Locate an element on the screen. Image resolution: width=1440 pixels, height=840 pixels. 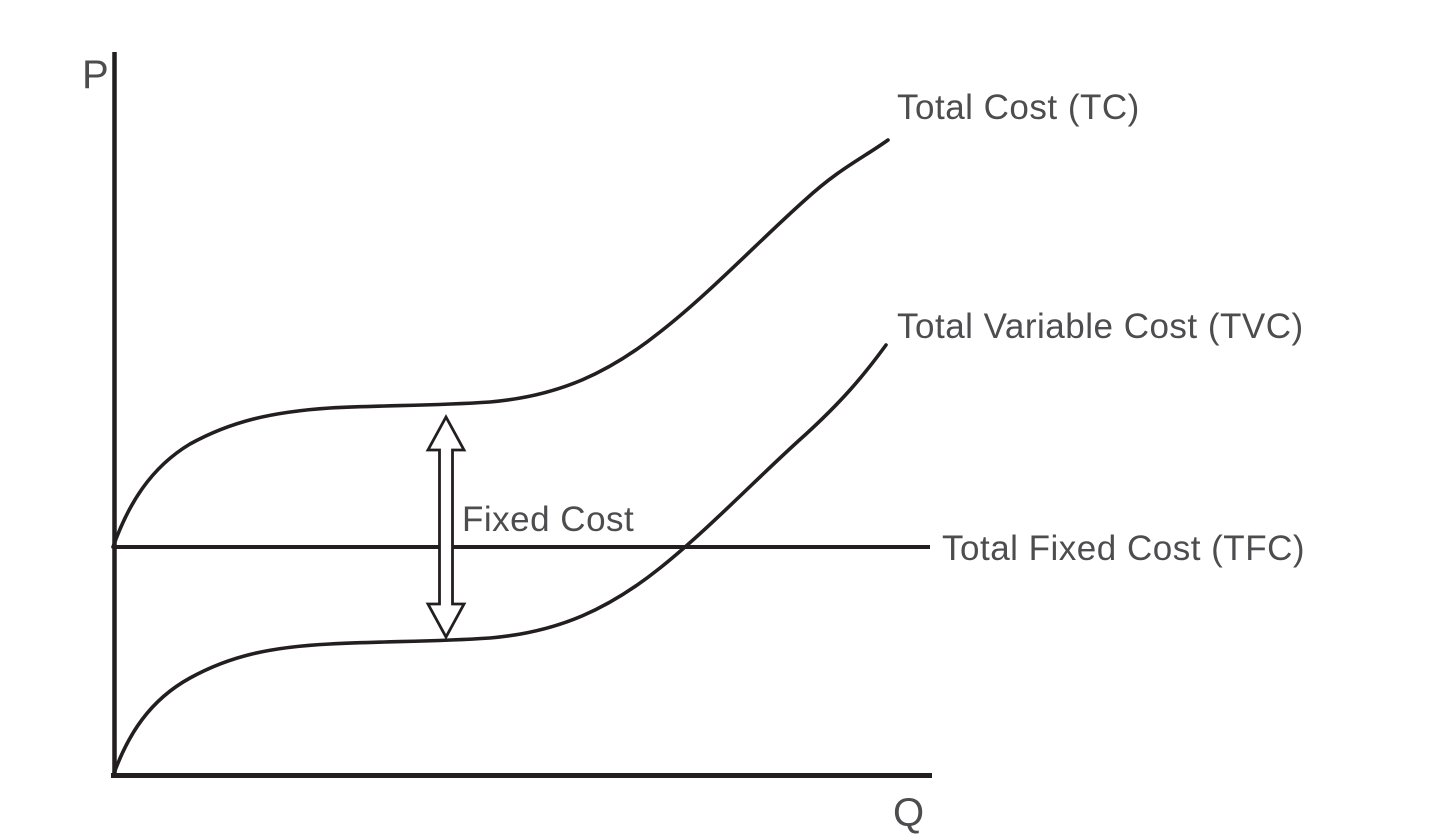
x-axis-label: Q is located at coordinates (909, 813).